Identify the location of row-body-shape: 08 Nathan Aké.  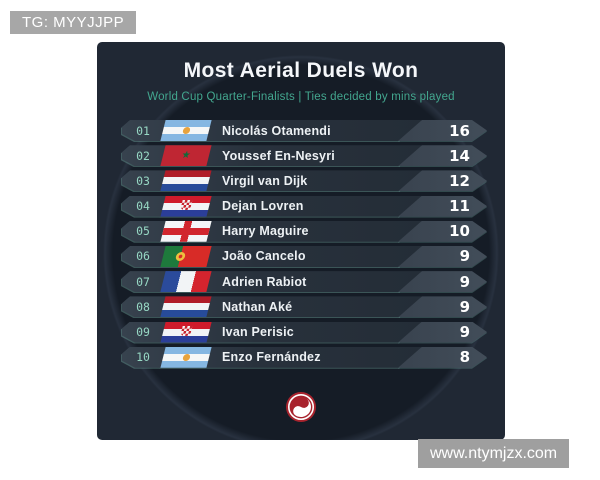
(272, 306).